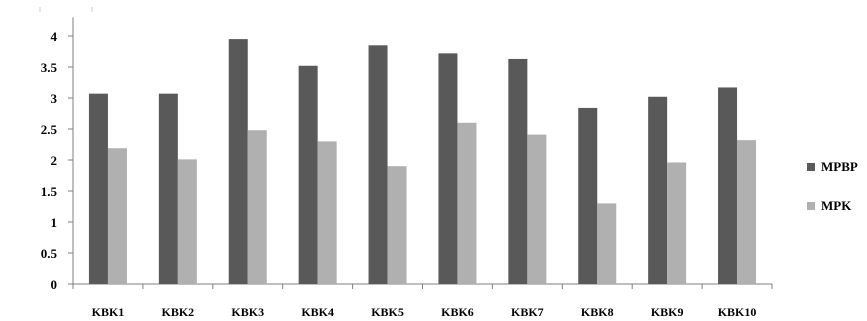 The height and width of the screenshot is (321, 867). I want to click on bar-mpbp-kbk1, so click(98, 188).